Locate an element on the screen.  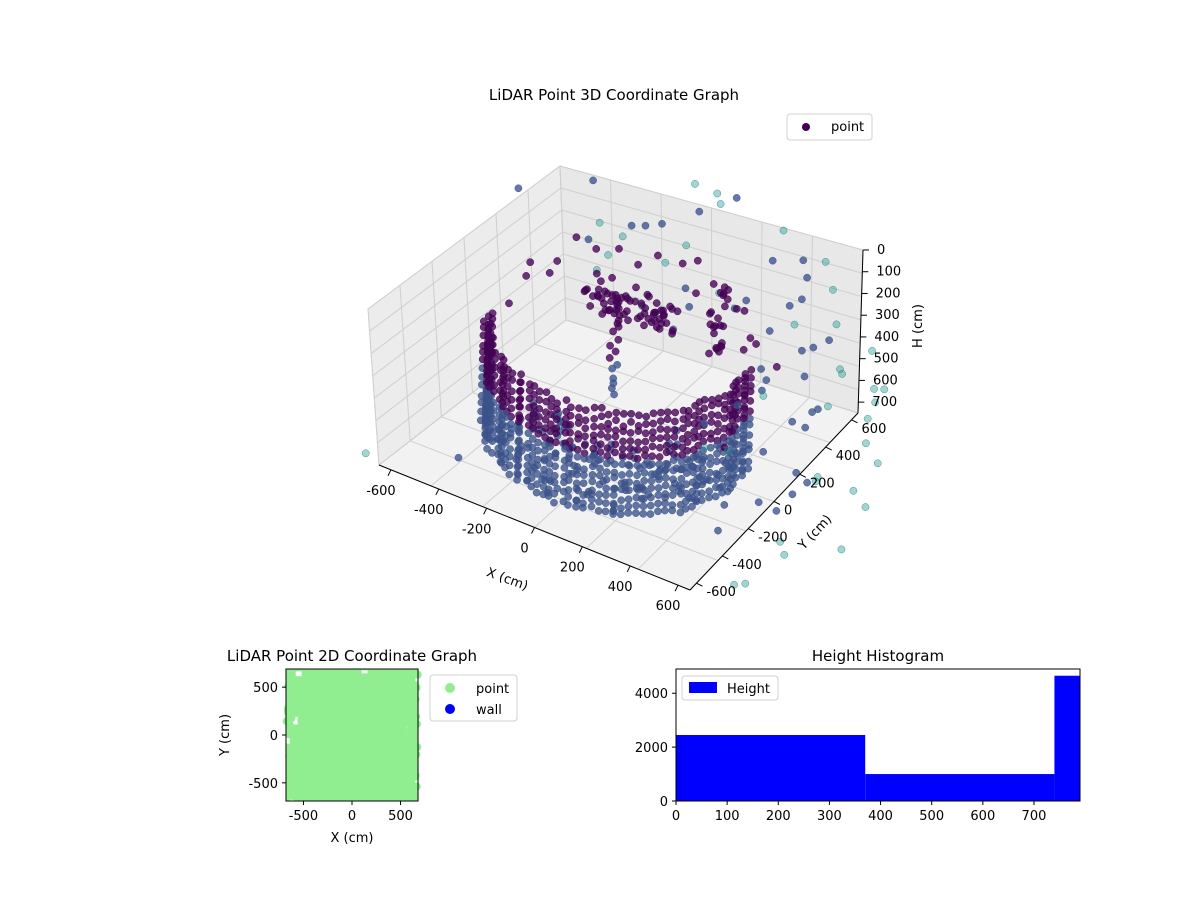
histogram-ticks: 0 100 200 300 400 500 600 700 0 2000 4000 is located at coordinates (840, 755).